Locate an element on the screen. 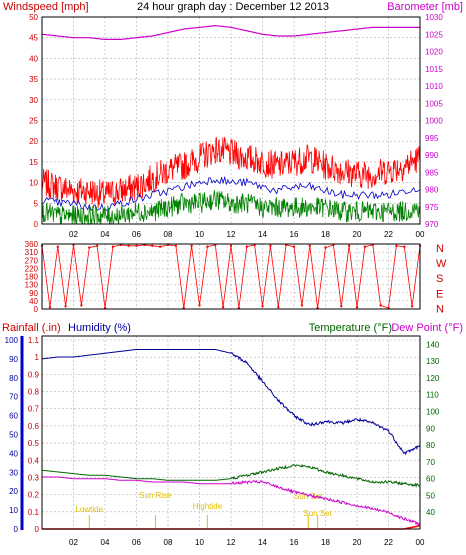 This screenshot has height=555, width=466. hour-tick-label: 06 is located at coordinates (136, 542).